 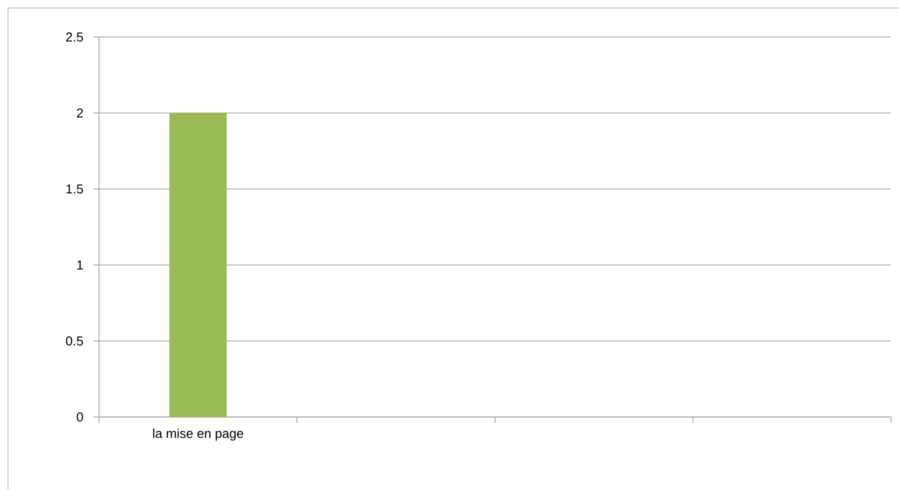 I want to click on y-tick-label: 0.5, so click(x=74, y=341).